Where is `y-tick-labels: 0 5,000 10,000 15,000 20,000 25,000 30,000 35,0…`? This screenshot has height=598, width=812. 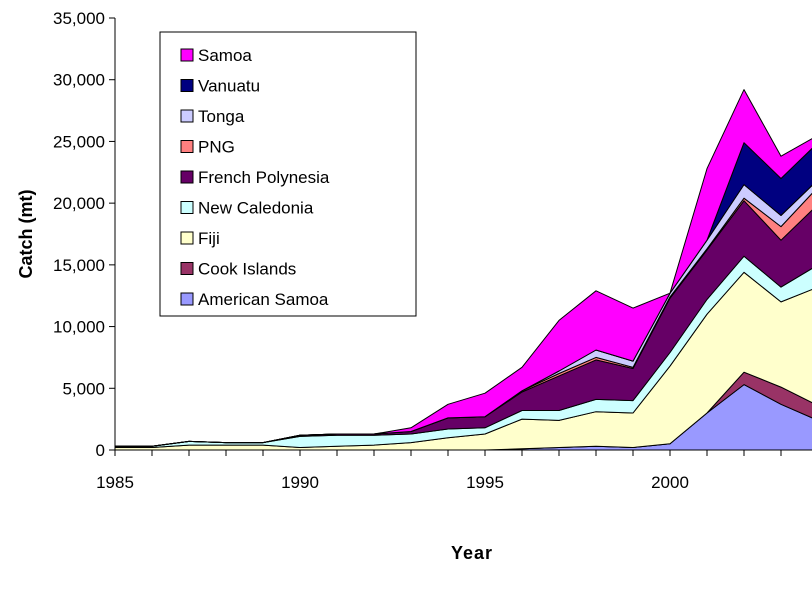
y-tick-labels: 0 5,000 10,000 15,000 20,000 25,000 30,000 35,0… is located at coordinates (79, 234).